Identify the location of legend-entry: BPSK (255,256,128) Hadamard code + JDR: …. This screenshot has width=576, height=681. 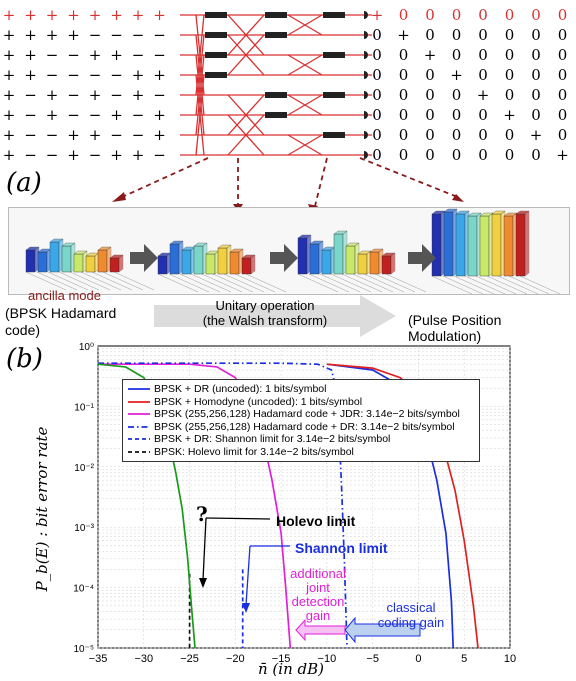
(301, 414).